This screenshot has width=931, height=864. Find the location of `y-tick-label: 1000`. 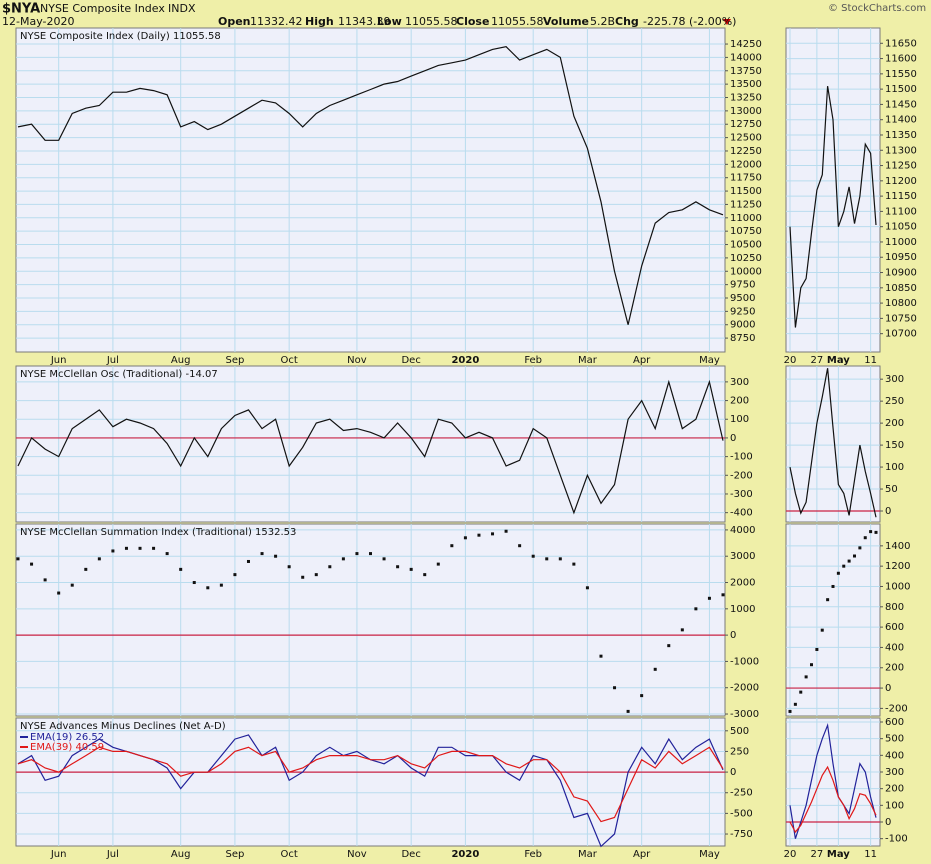

y-tick-label: 1000 is located at coordinates (897, 586).